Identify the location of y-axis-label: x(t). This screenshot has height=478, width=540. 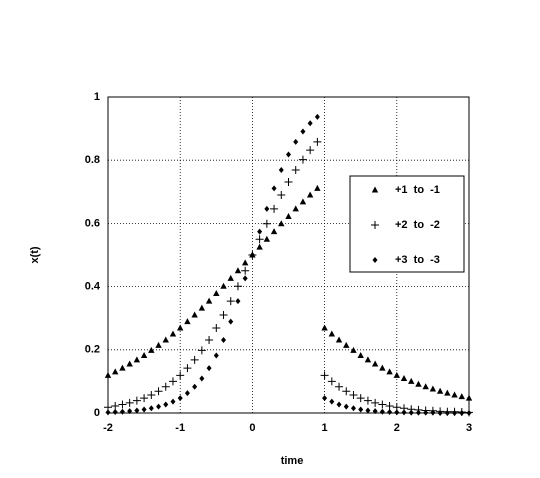
(35, 254).